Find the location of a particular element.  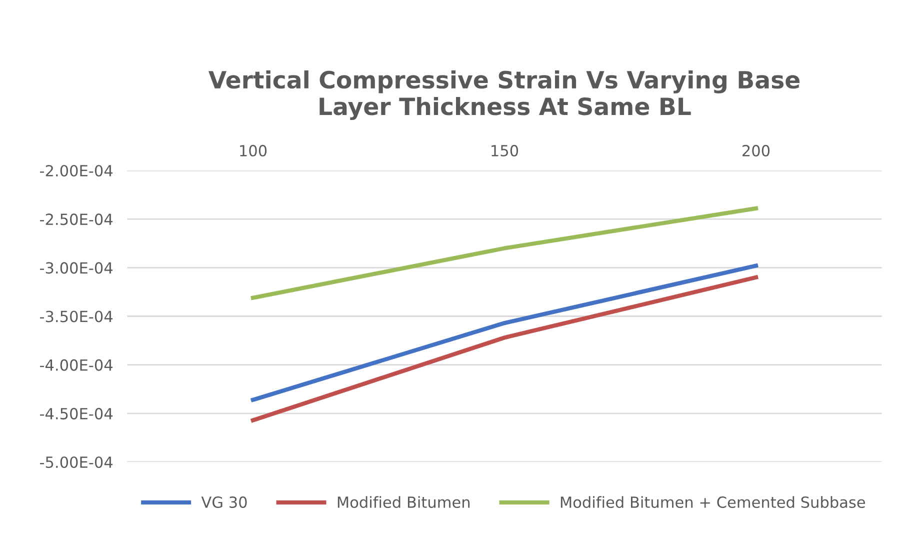

y-tick-label: -2.50E-04 is located at coordinates (76, 220).